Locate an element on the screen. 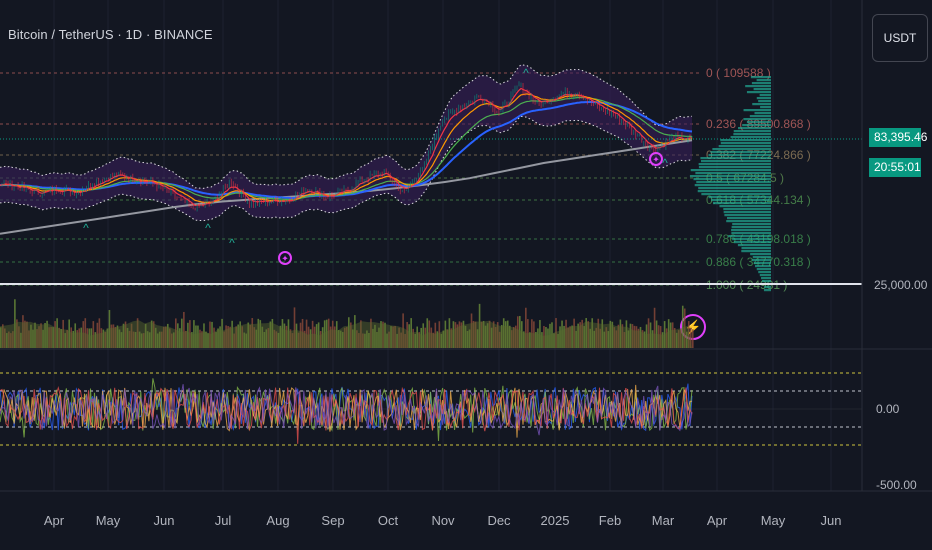 Image resolution: width=932 pixels, height=550 pixels. countdown-tag: 20:55:01 is located at coordinates (895, 167).